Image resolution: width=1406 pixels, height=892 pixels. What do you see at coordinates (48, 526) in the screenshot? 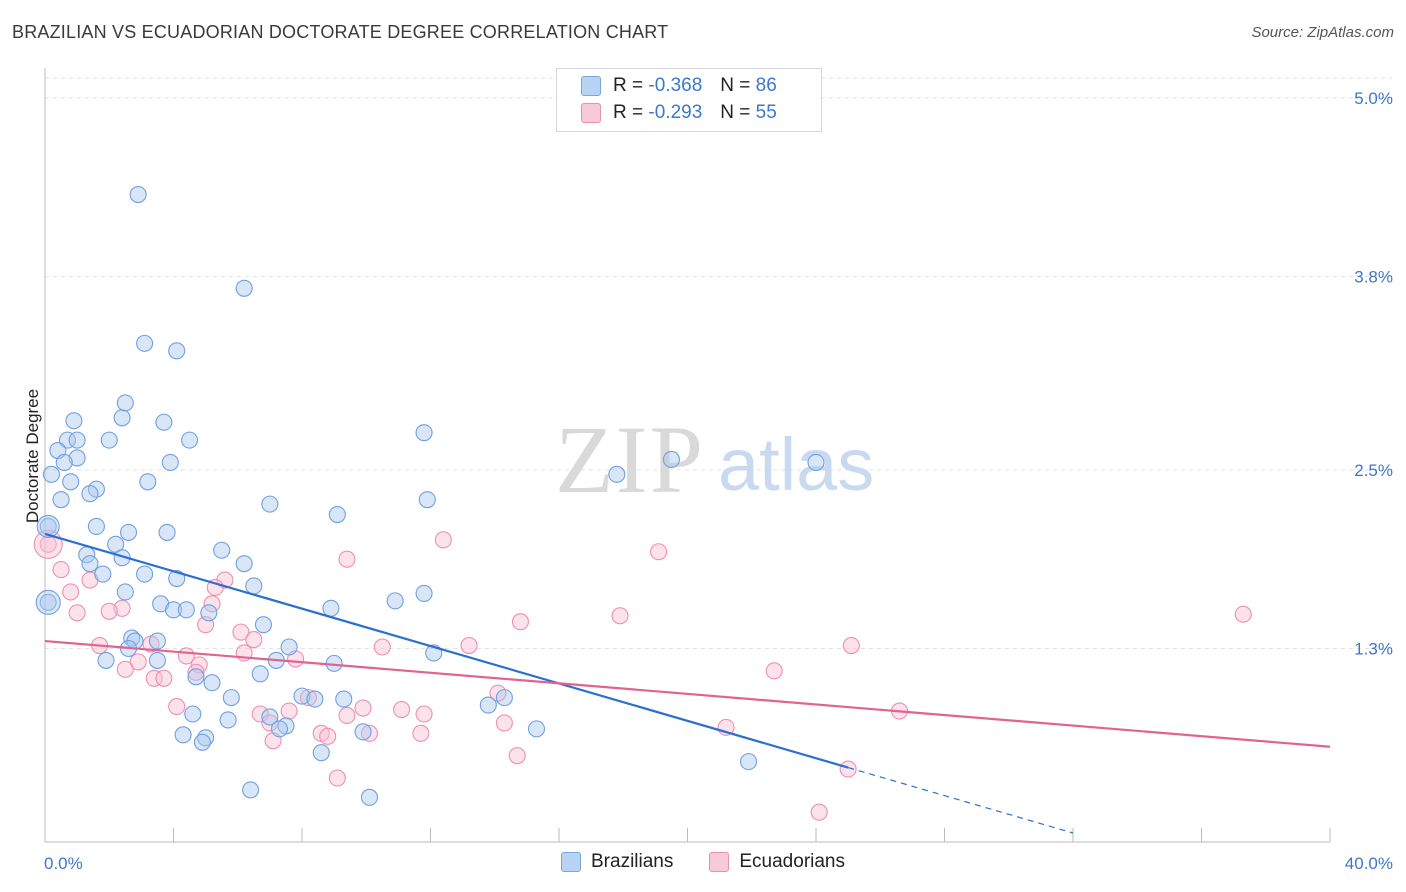
I see `brazilians-point-large` at bounding box center [48, 526].